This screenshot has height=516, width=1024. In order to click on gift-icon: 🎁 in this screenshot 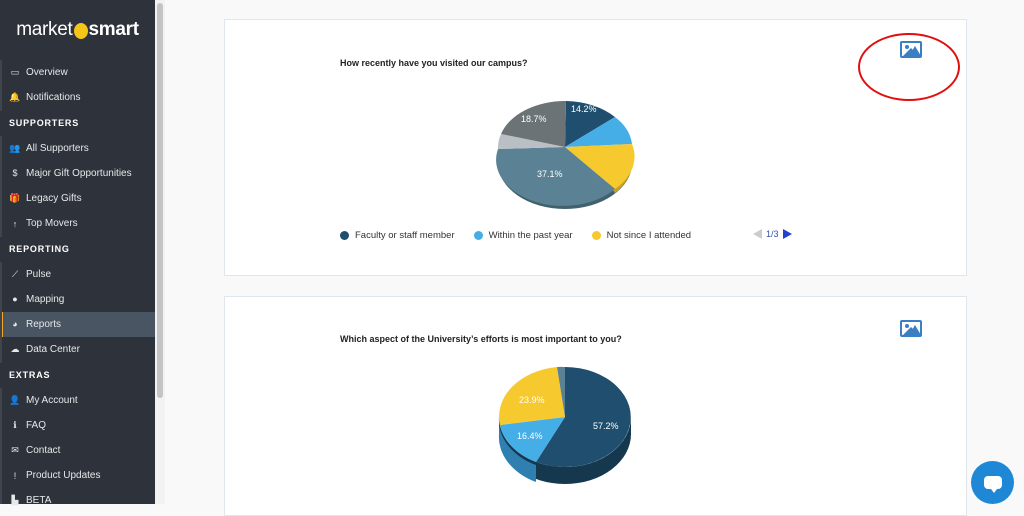, I will do `click(15, 198)`.